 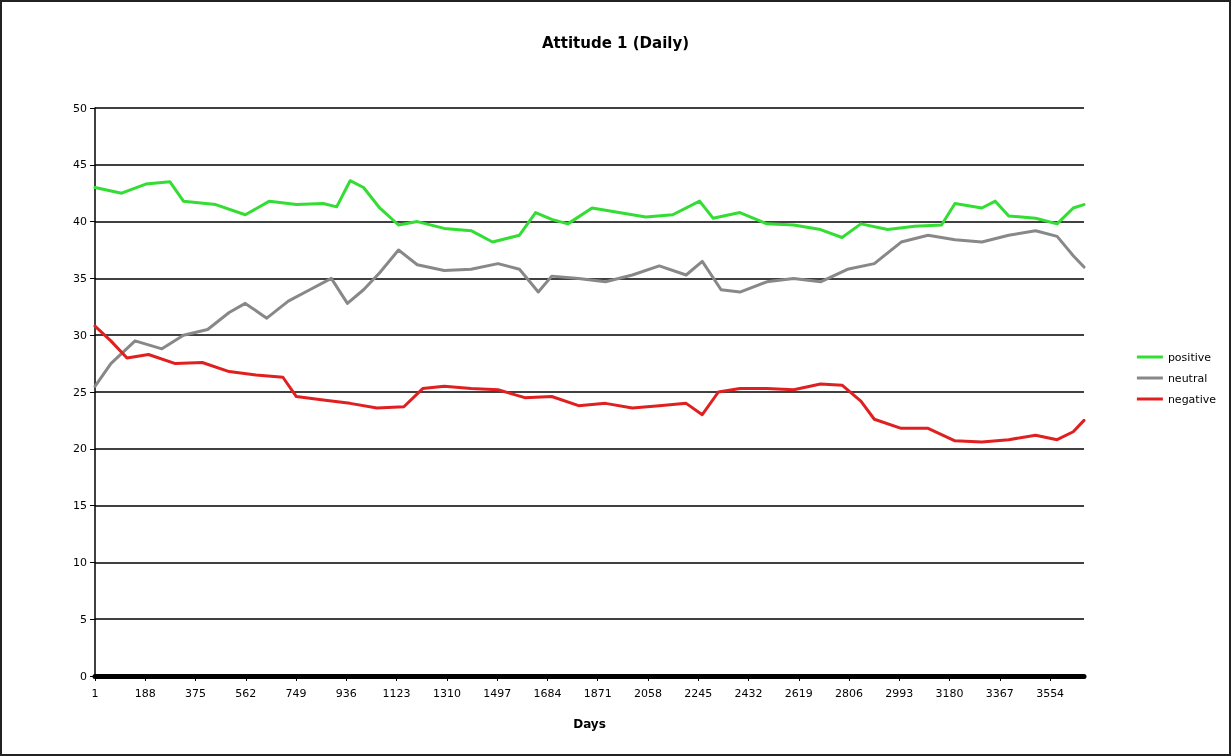 What do you see at coordinates (80, 392) in the screenshot?
I see `y-tick-label: 25` at bounding box center [80, 392].